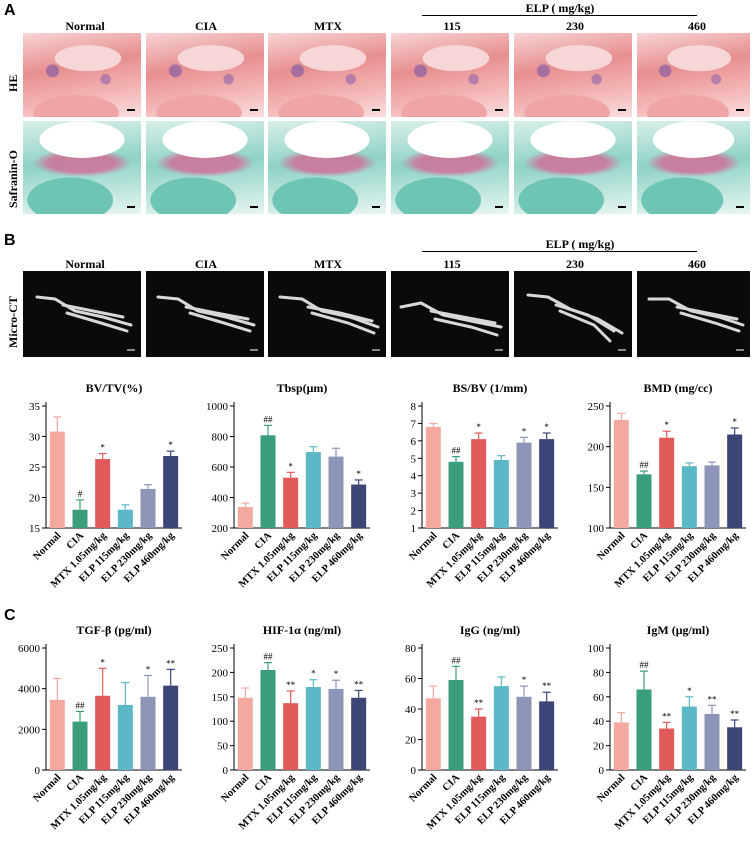  Describe the element at coordinates (29, 649) in the screenshot. I see `y-tick-label: 6000` at that location.